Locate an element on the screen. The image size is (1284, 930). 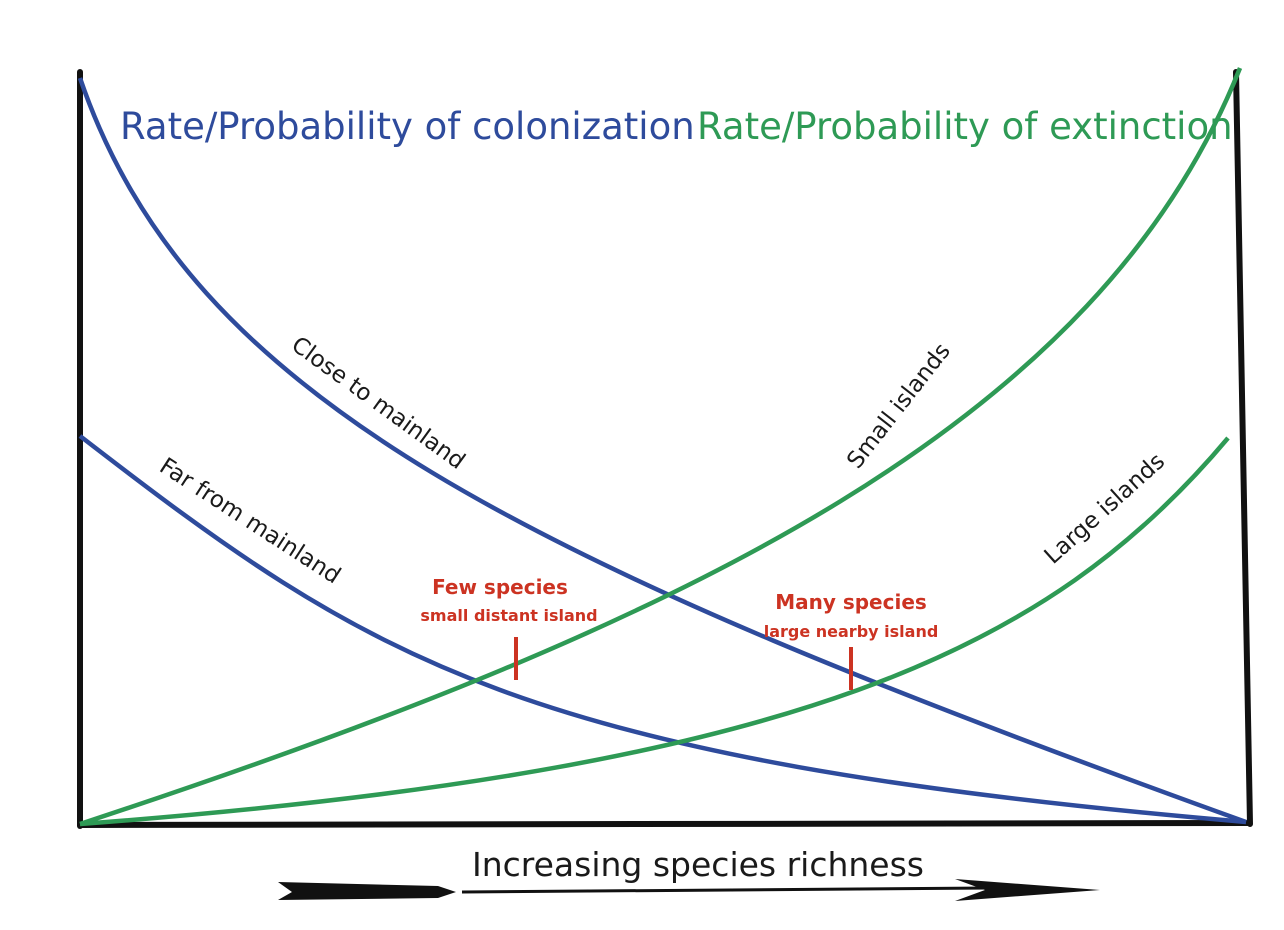
label-large-islands: Large islands is located at coordinates (1105, 508).